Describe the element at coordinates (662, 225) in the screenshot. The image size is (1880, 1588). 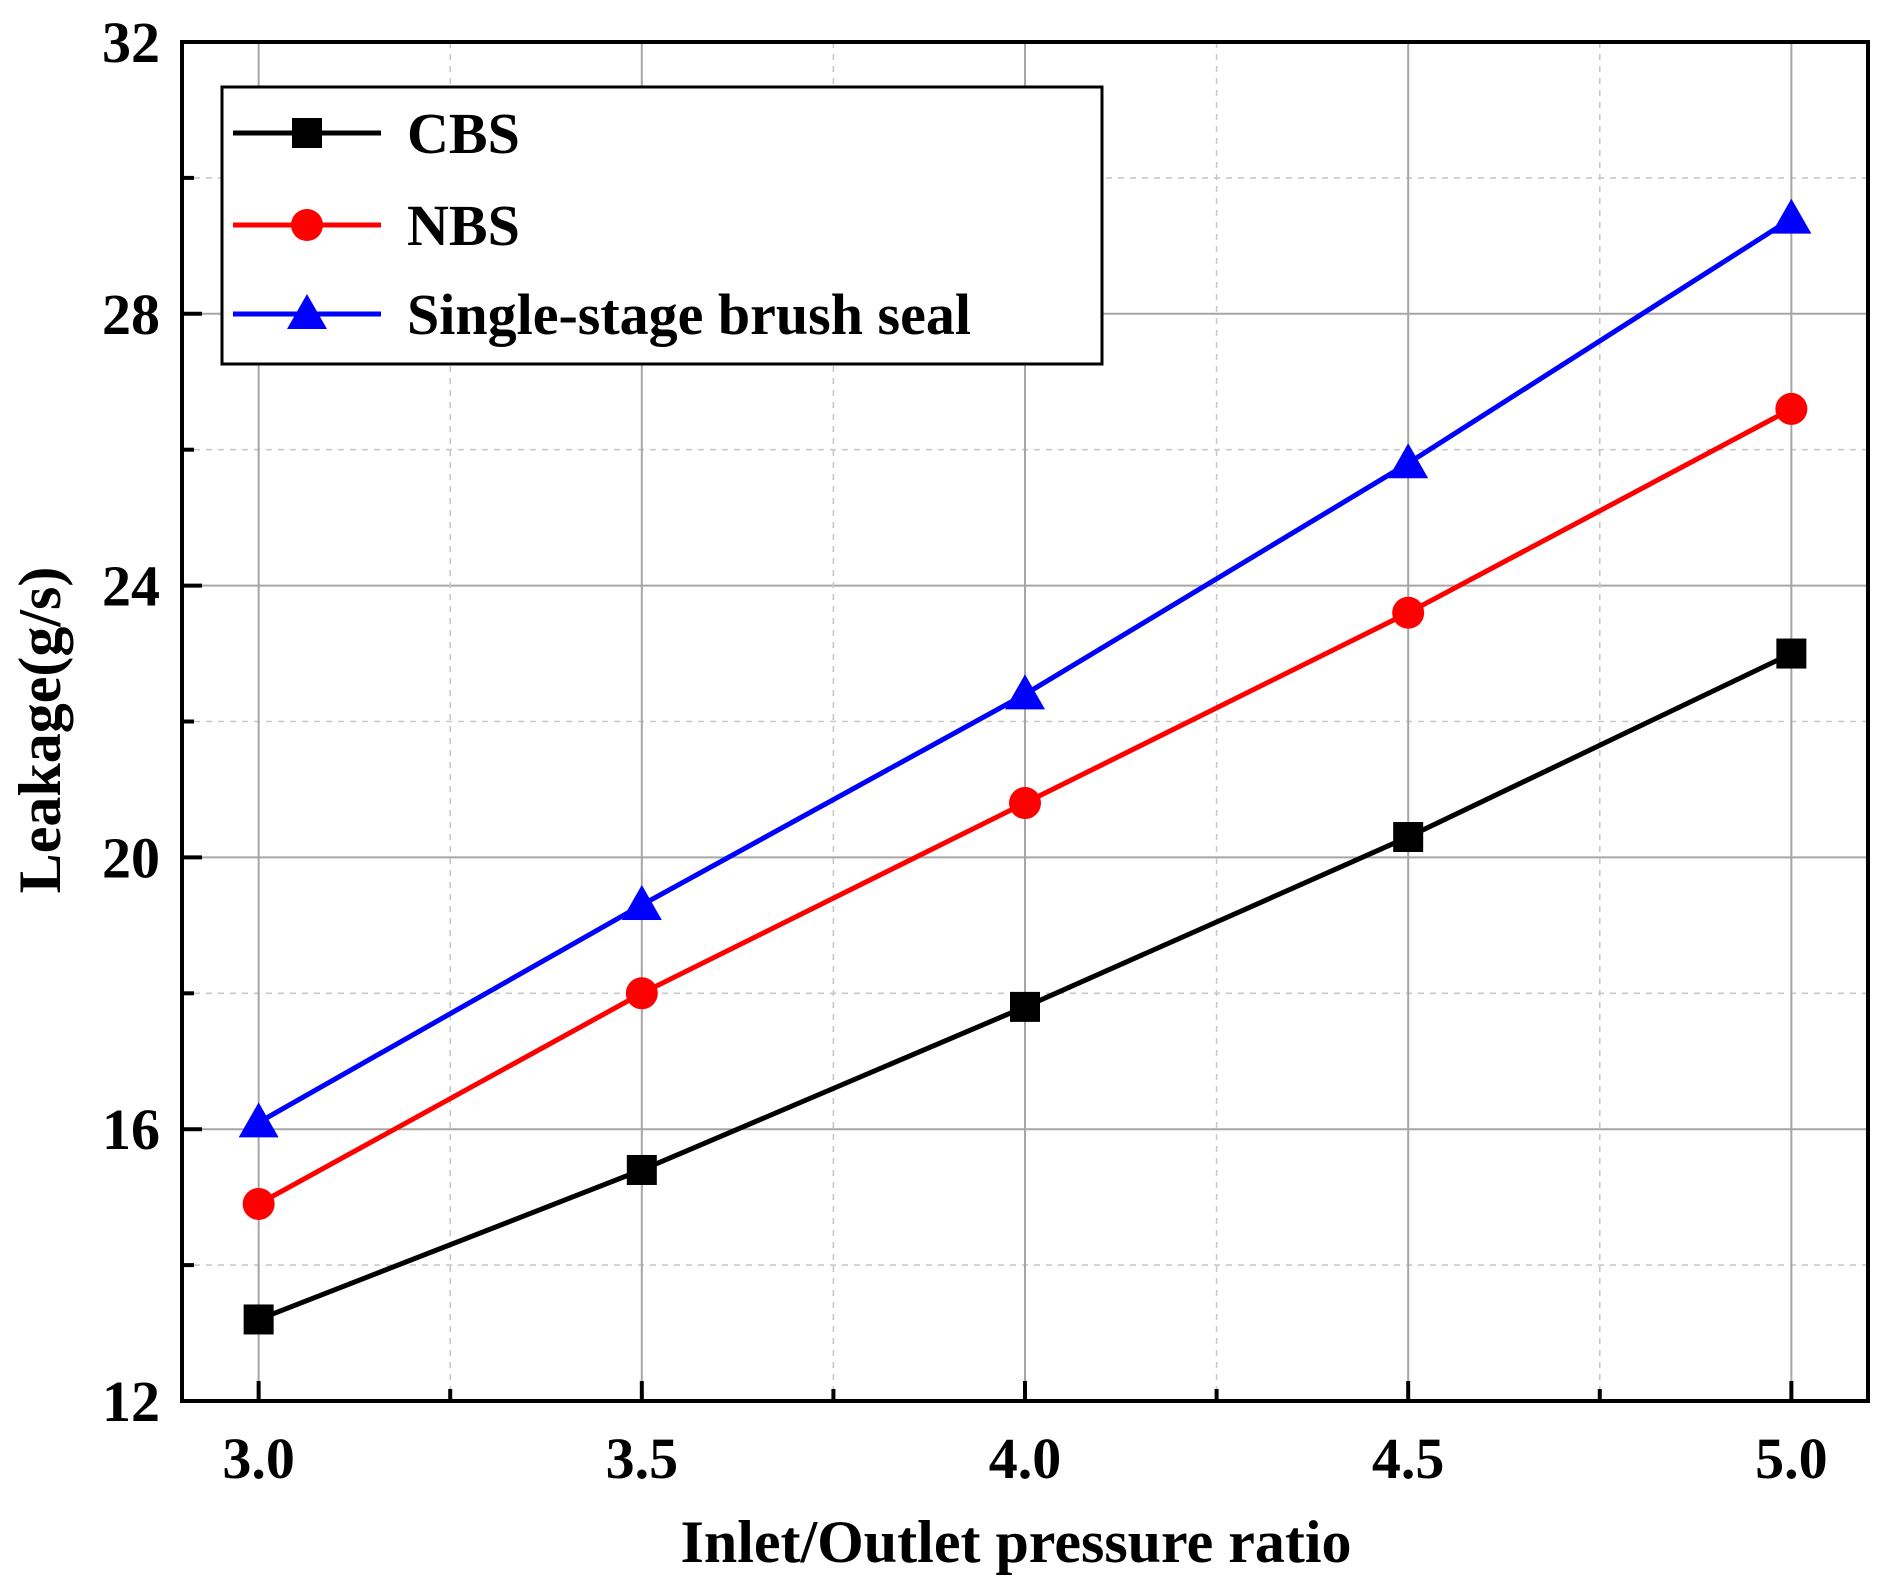
I see `legend: CBS NBS Single-stage brush seal` at that location.